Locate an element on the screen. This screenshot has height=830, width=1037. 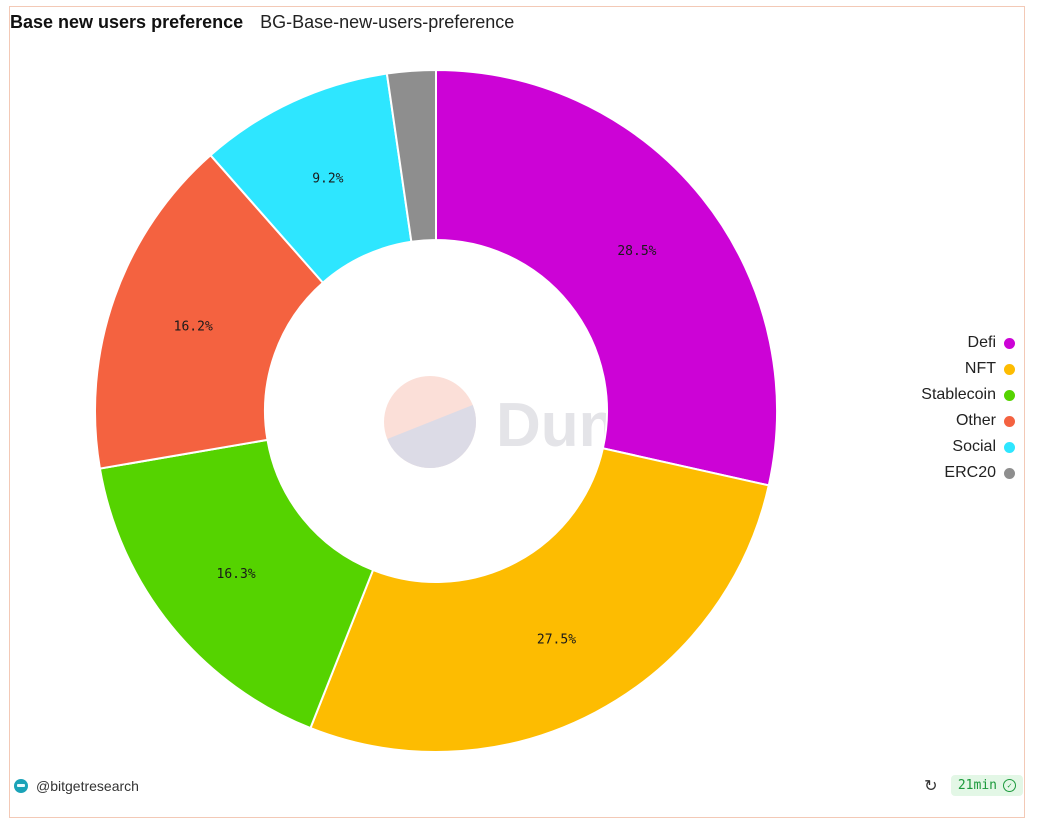
slice-label-stablecoin: 16.3% is located at coordinates (236, 574).